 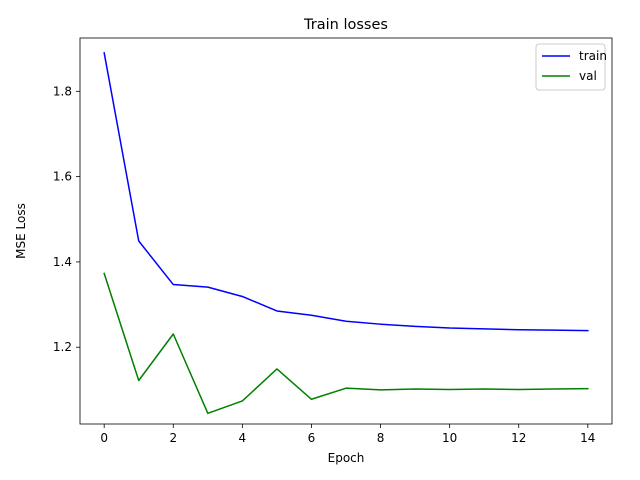 I want to click on x-tick-label: 10, so click(x=449, y=438).